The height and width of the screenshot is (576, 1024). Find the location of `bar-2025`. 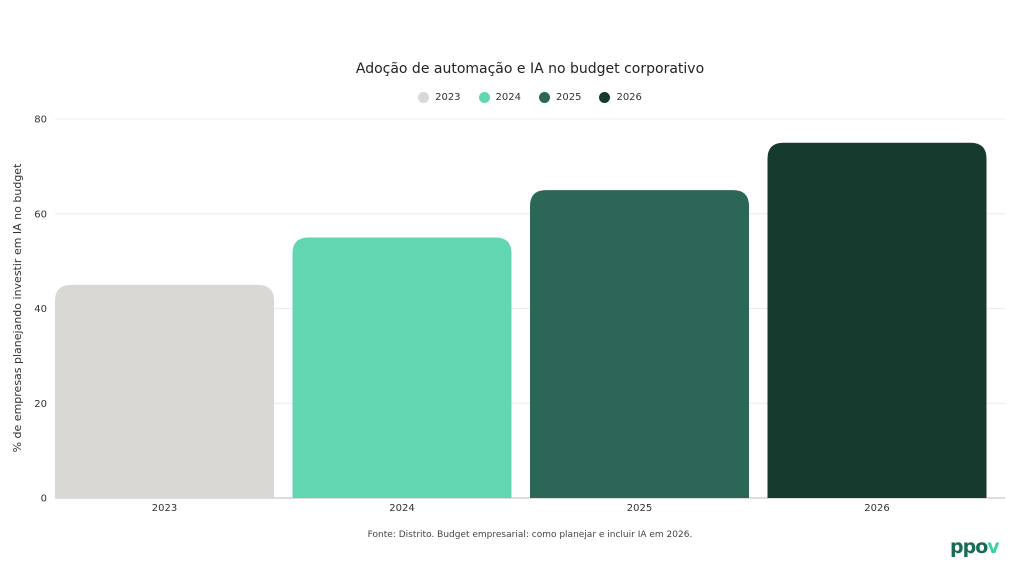

bar-2025 is located at coordinates (639, 344).